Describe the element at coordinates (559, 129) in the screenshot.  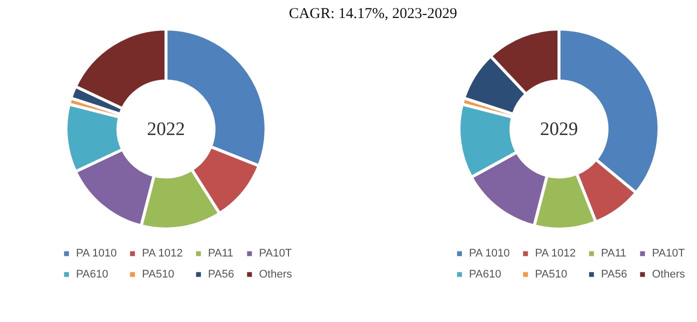
I see `text: 2029` at that location.